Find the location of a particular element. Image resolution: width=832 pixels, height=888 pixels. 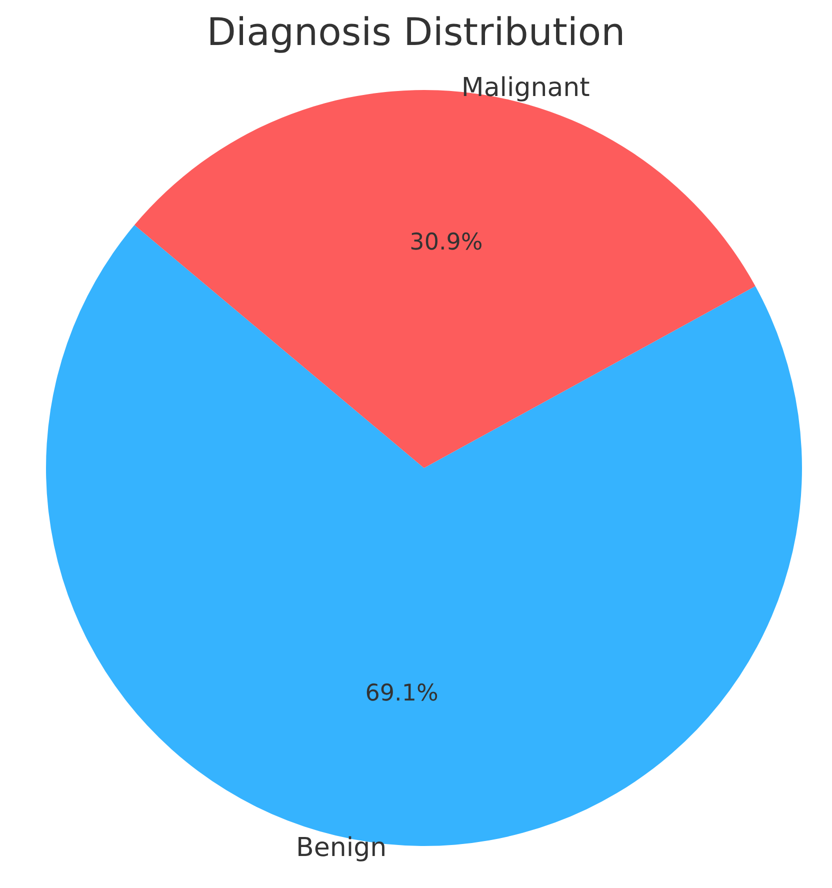

chart-title: Diagnosis Distribution is located at coordinates (416, 32).